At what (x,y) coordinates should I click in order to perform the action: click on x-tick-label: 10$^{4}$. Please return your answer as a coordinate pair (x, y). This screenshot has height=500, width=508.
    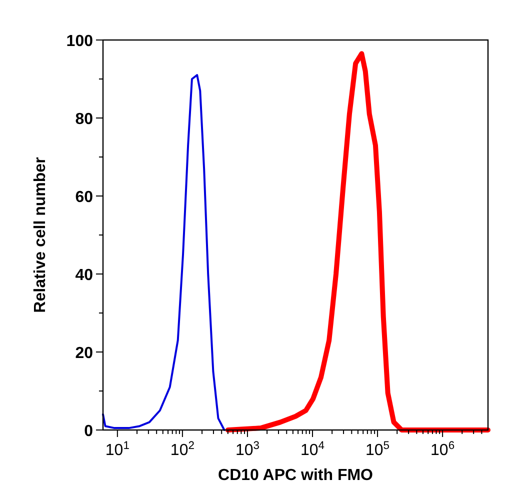
    Looking at the image, I should click on (312, 449).